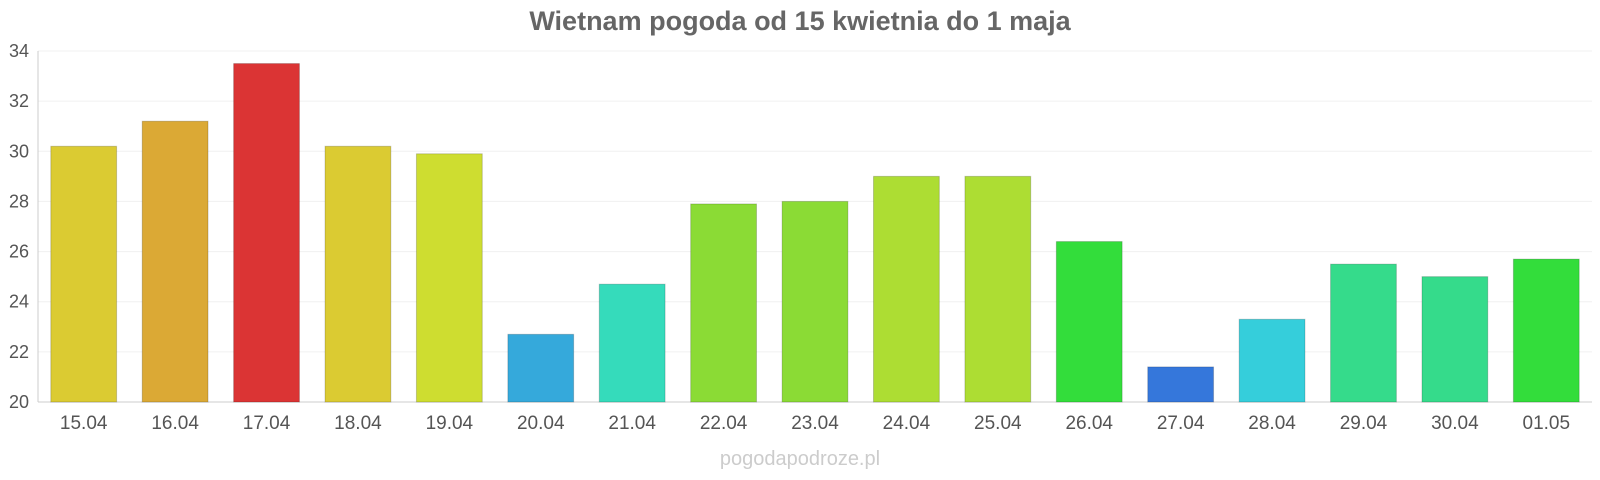 The image size is (1600, 480). Describe the element at coordinates (267, 423) in the screenshot. I see `x-tick-label: 17.04` at that location.